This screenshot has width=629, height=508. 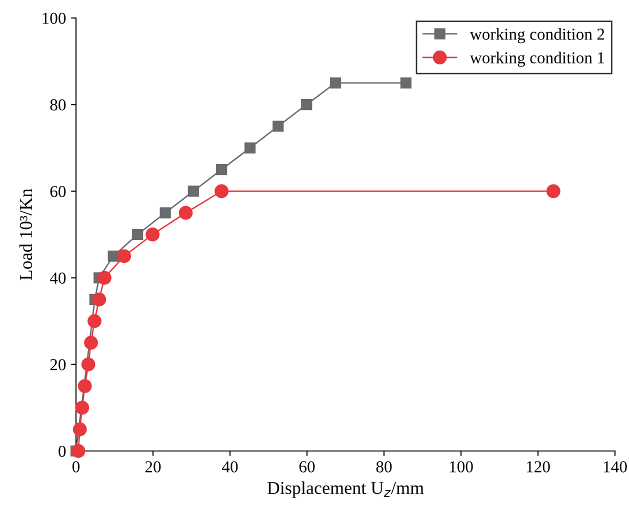 What do you see at coordinates (384, 466) in the screenshot?
I see `x-tick-label: 80` at bounding box center [384, 466].